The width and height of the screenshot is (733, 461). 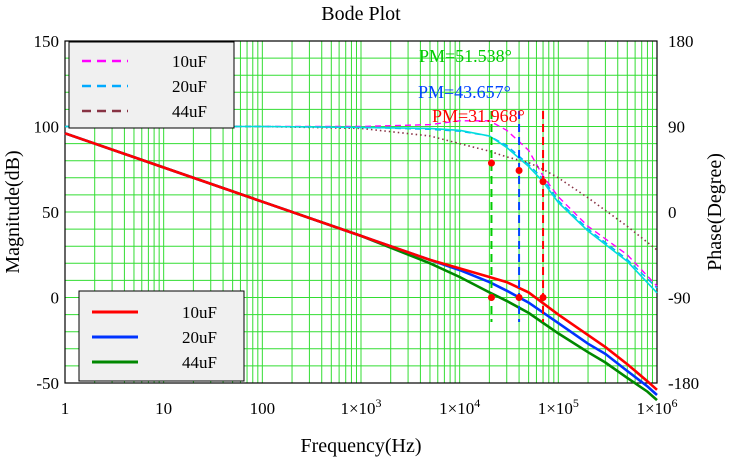 What do you see at coordinates (465, 56) in the screenshot?
I see `pm-label: PM=51.538°` at bounding box center [465, 56].